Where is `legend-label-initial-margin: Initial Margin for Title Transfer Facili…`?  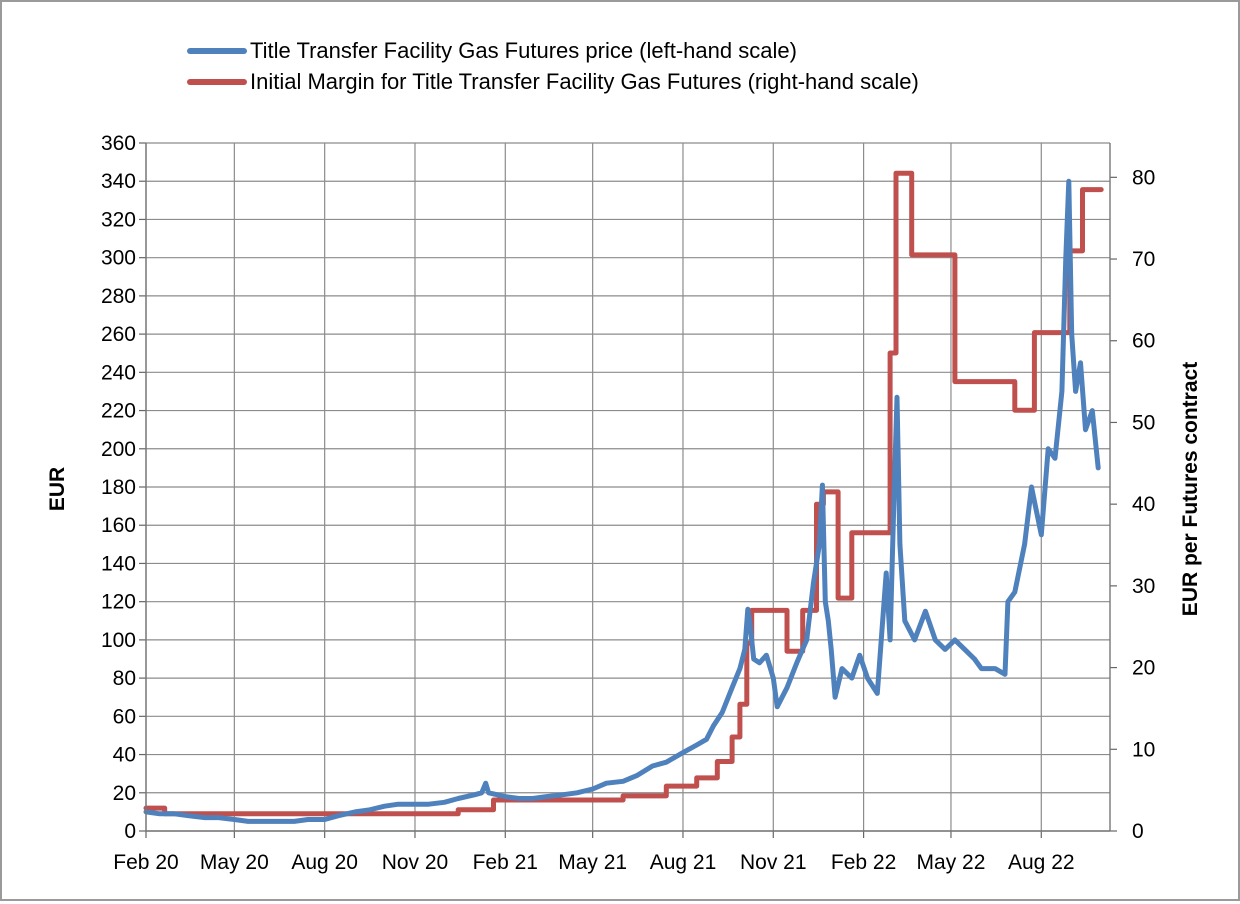 legend-label-initial-margin: Initial Margin for Title Transfer Facili… is located at coordinates (584, 81).